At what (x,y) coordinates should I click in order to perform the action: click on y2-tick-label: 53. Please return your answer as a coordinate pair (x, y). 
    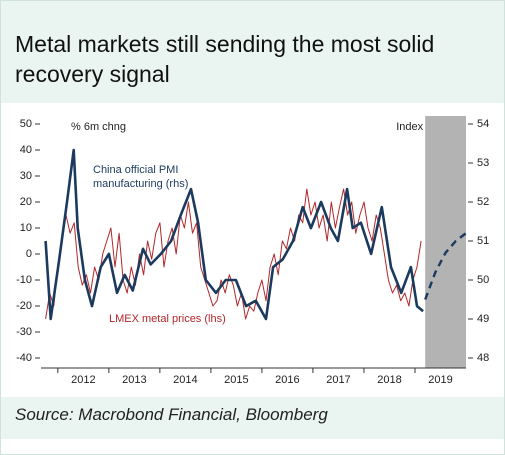
    Looking at the image, I should click on (483, 163).